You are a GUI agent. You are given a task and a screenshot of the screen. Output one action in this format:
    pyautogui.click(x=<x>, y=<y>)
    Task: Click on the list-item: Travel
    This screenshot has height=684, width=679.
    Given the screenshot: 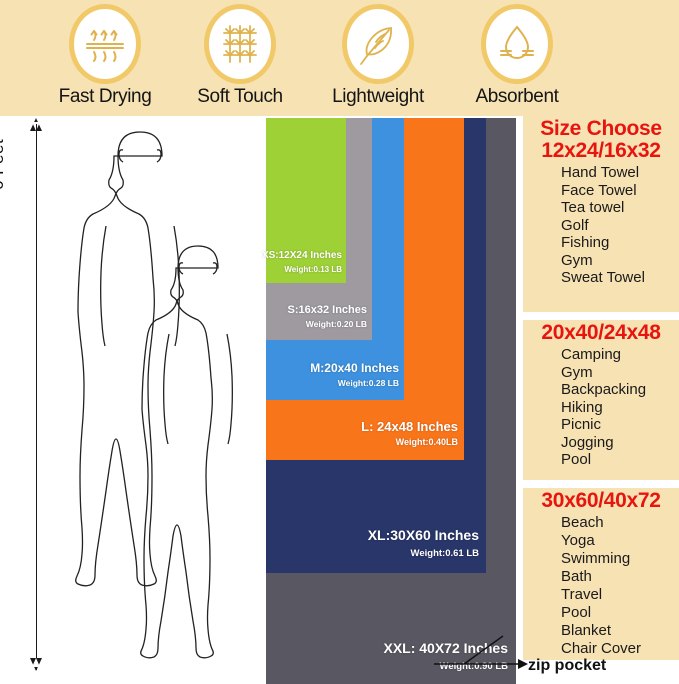 What is the action you would take?
    pyautogui.click(x=582, y=595)
    